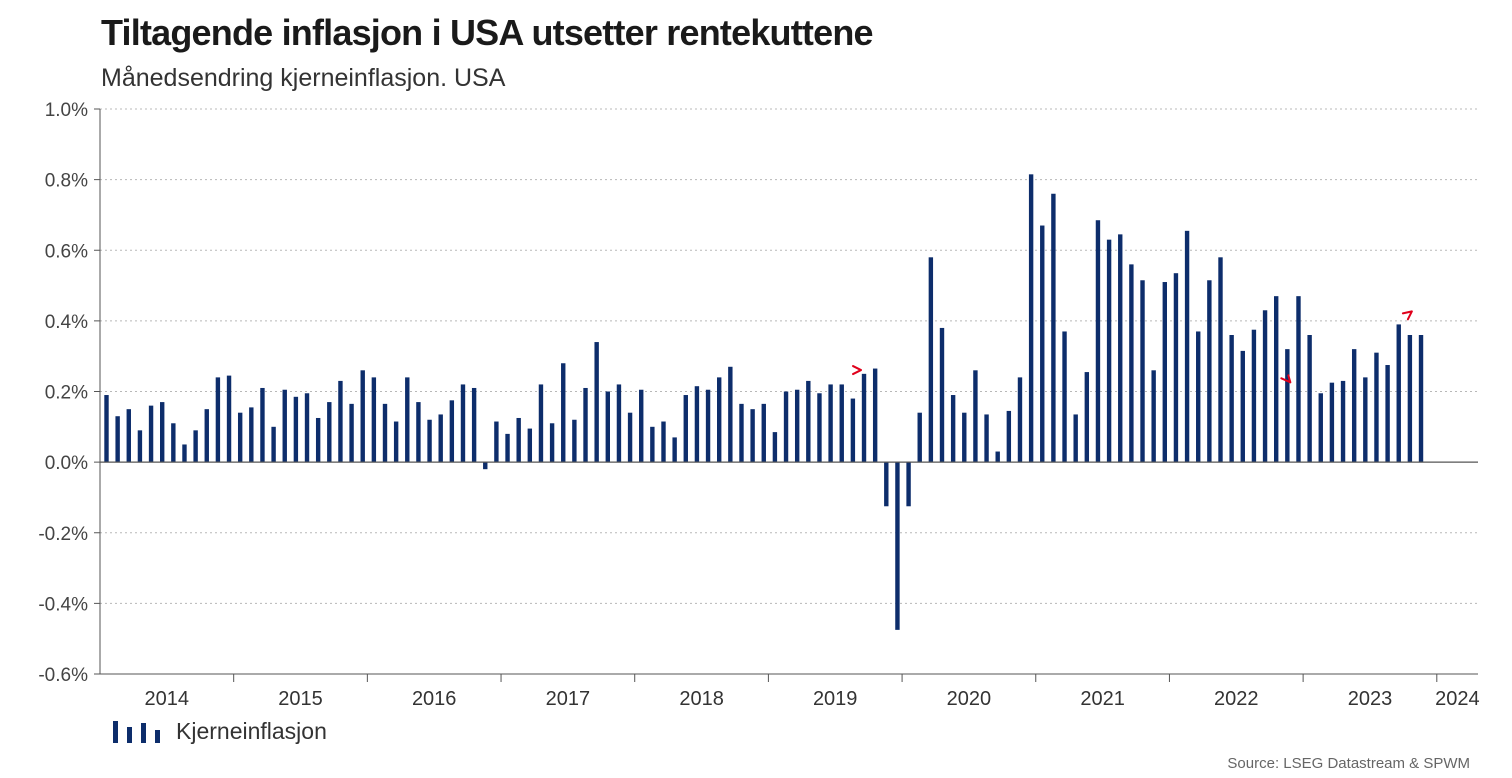  I want to click on x-tick-label: 2017, so click(568, 699).